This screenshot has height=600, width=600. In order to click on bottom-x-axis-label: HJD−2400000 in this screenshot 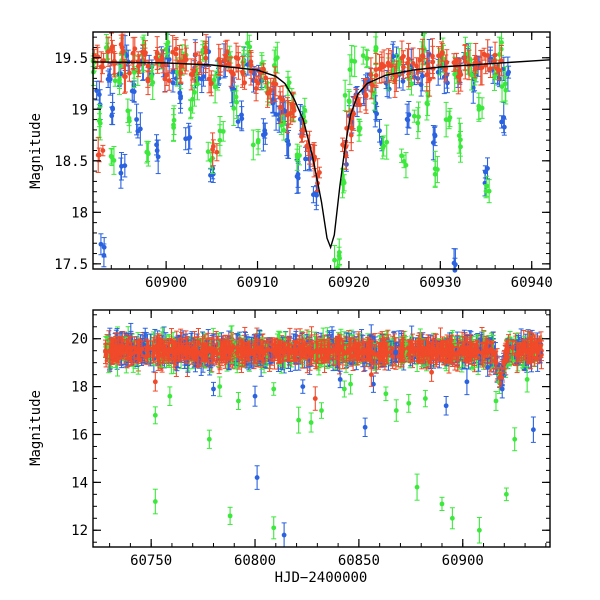, I will do `click(321, 578)`.